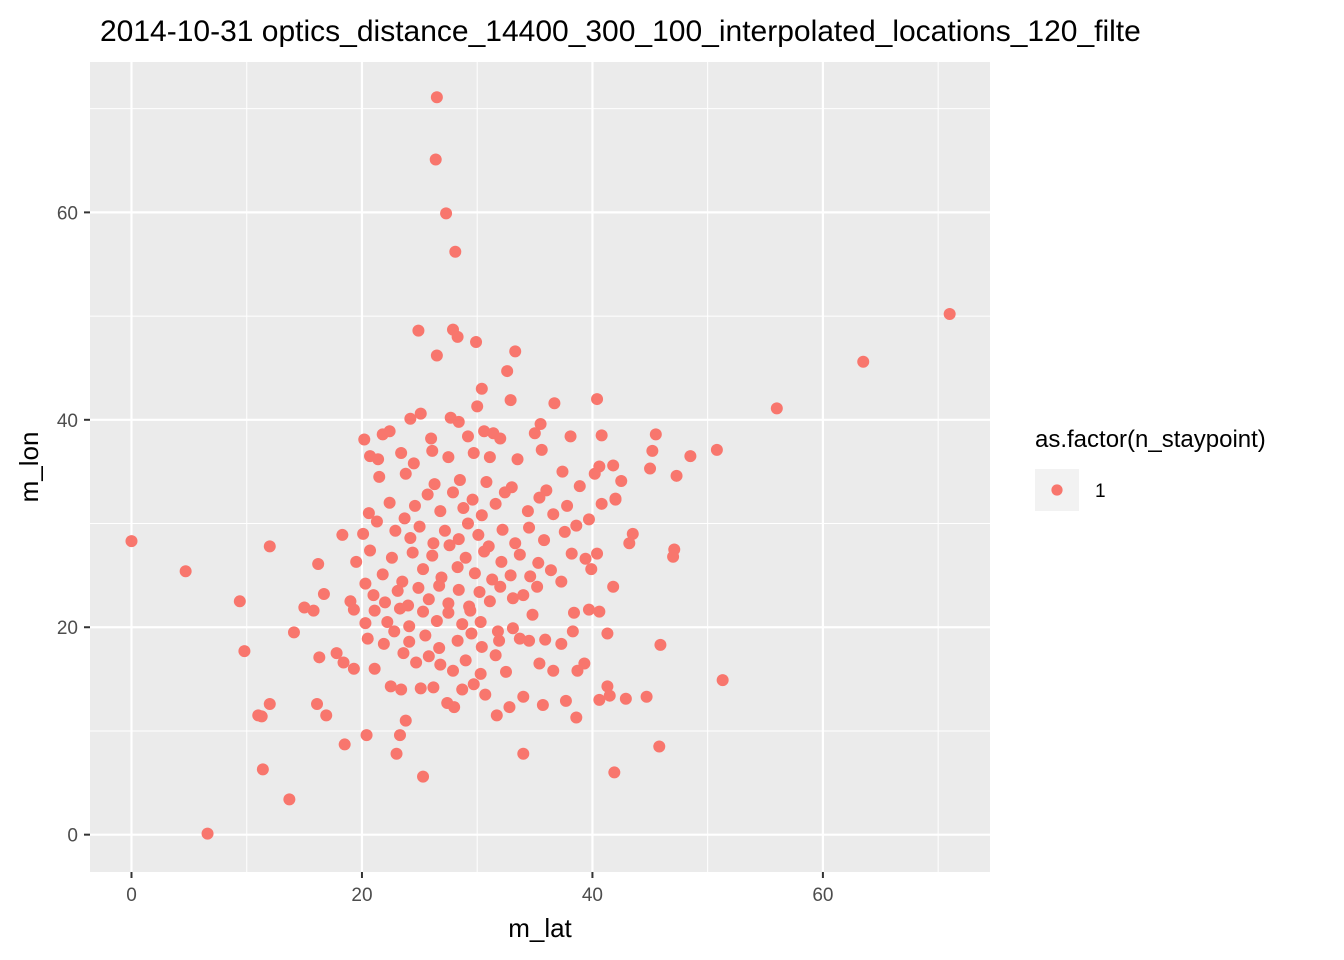 The height and width of the screenshot is (960, 1344). I want to click on y-tick-label: 20, so click(67, 628).